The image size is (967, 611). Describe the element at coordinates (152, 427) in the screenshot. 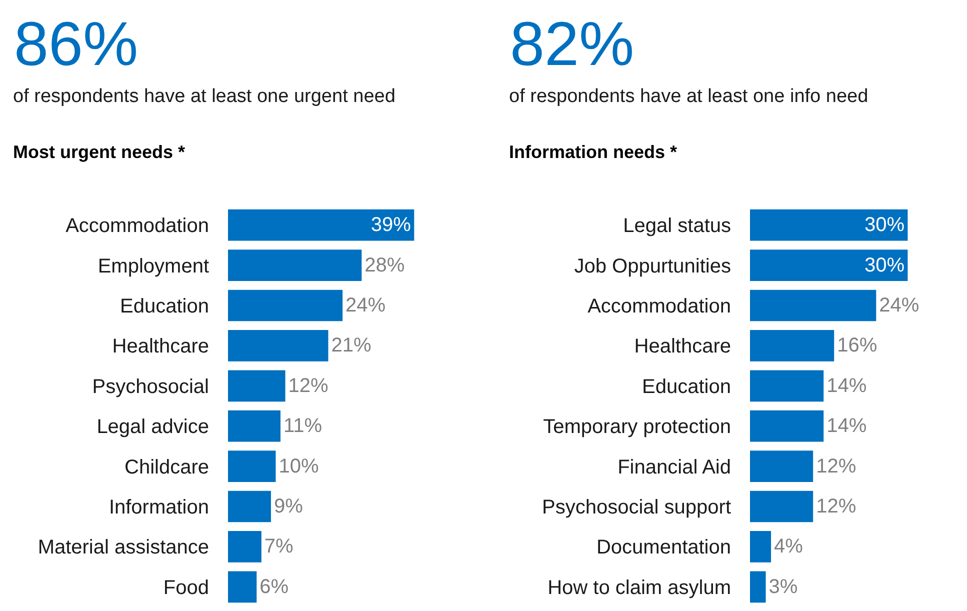

I see `y-tick-label: Legal advice` at that location.